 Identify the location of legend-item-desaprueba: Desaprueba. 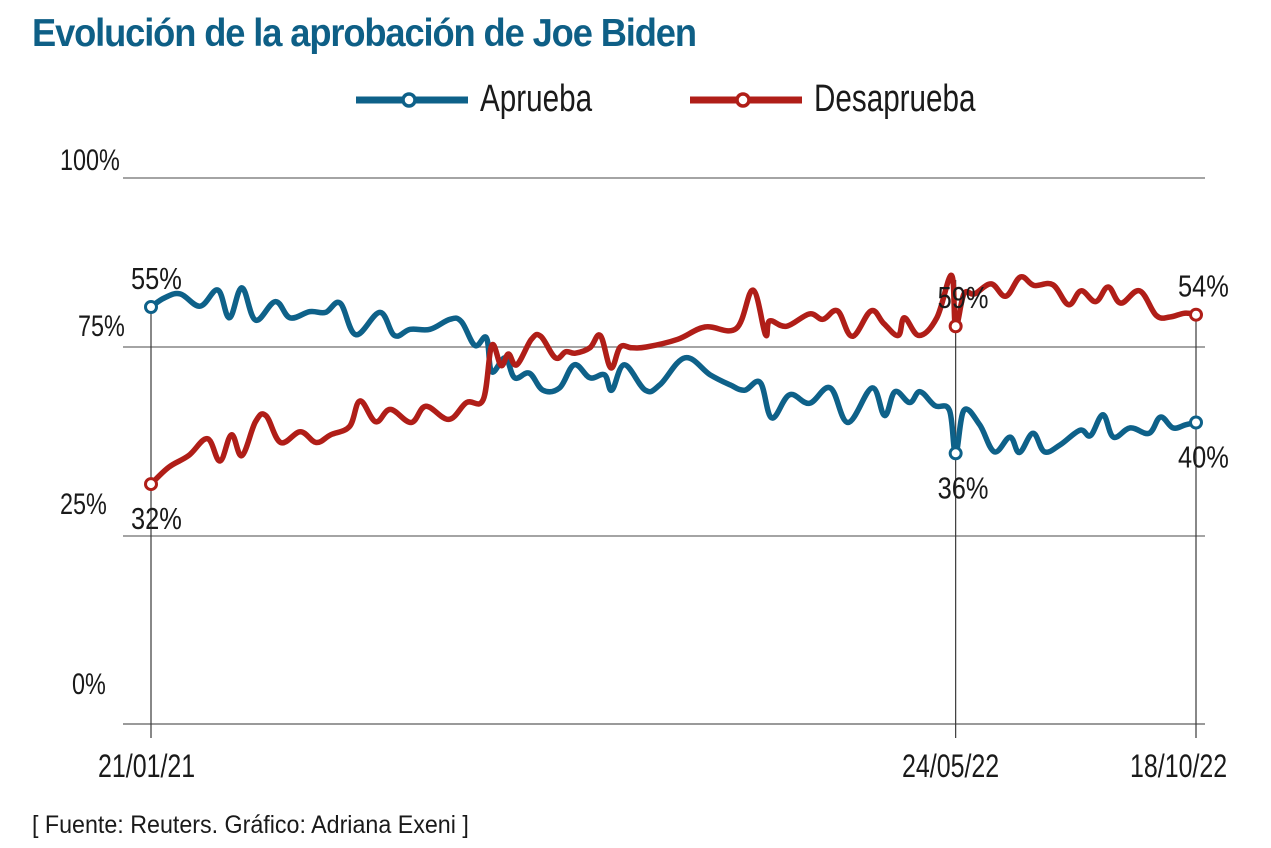
(855, 99).